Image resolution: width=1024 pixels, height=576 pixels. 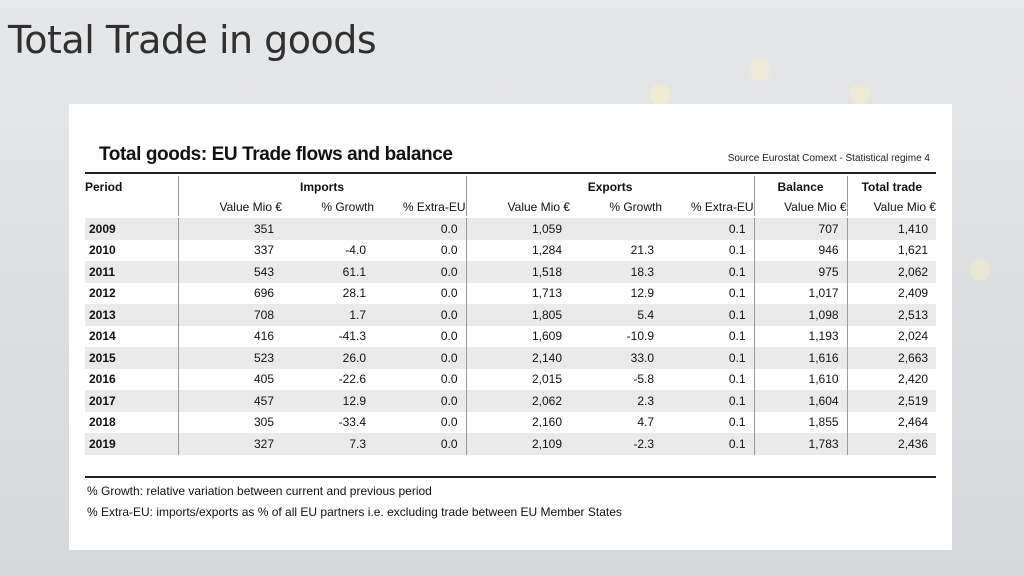 What do you see at coordinates (800, 422) in the screenshot?
I see `cell-balance: 1,855` at bounding box center [800, 422].